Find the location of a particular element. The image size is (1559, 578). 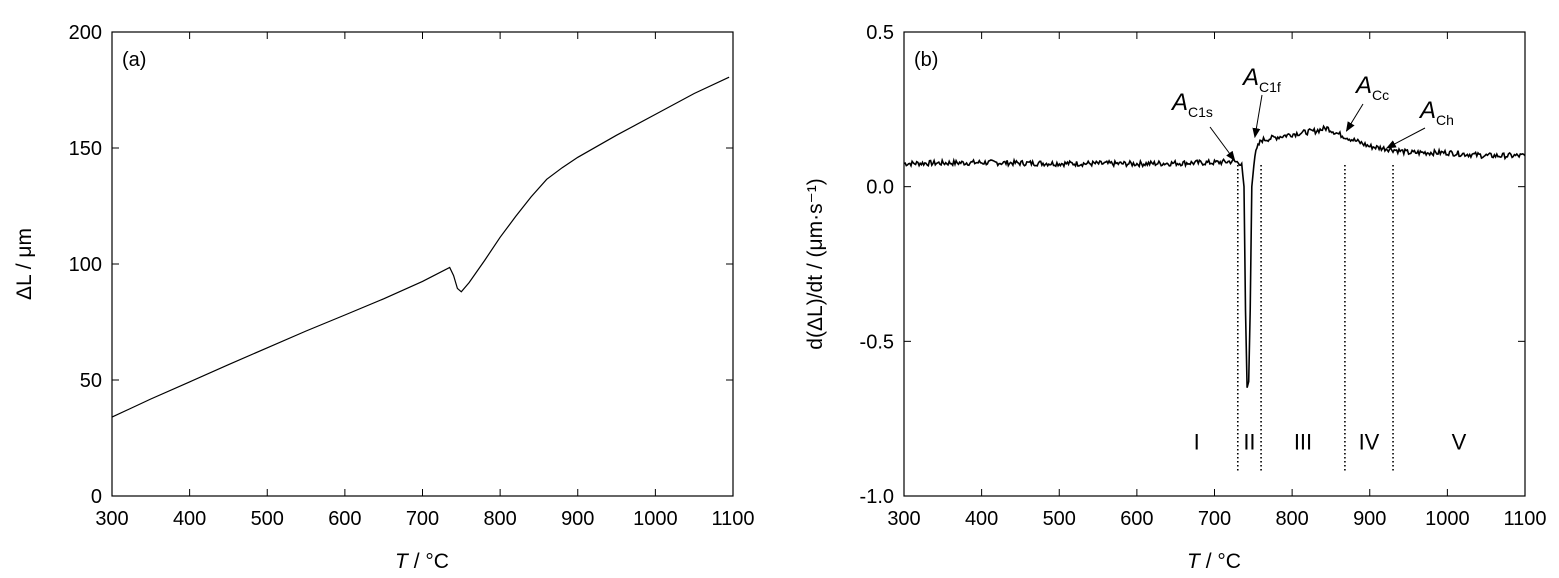

x-axis-label-a: T / °C is located at coordinates (422, 561).